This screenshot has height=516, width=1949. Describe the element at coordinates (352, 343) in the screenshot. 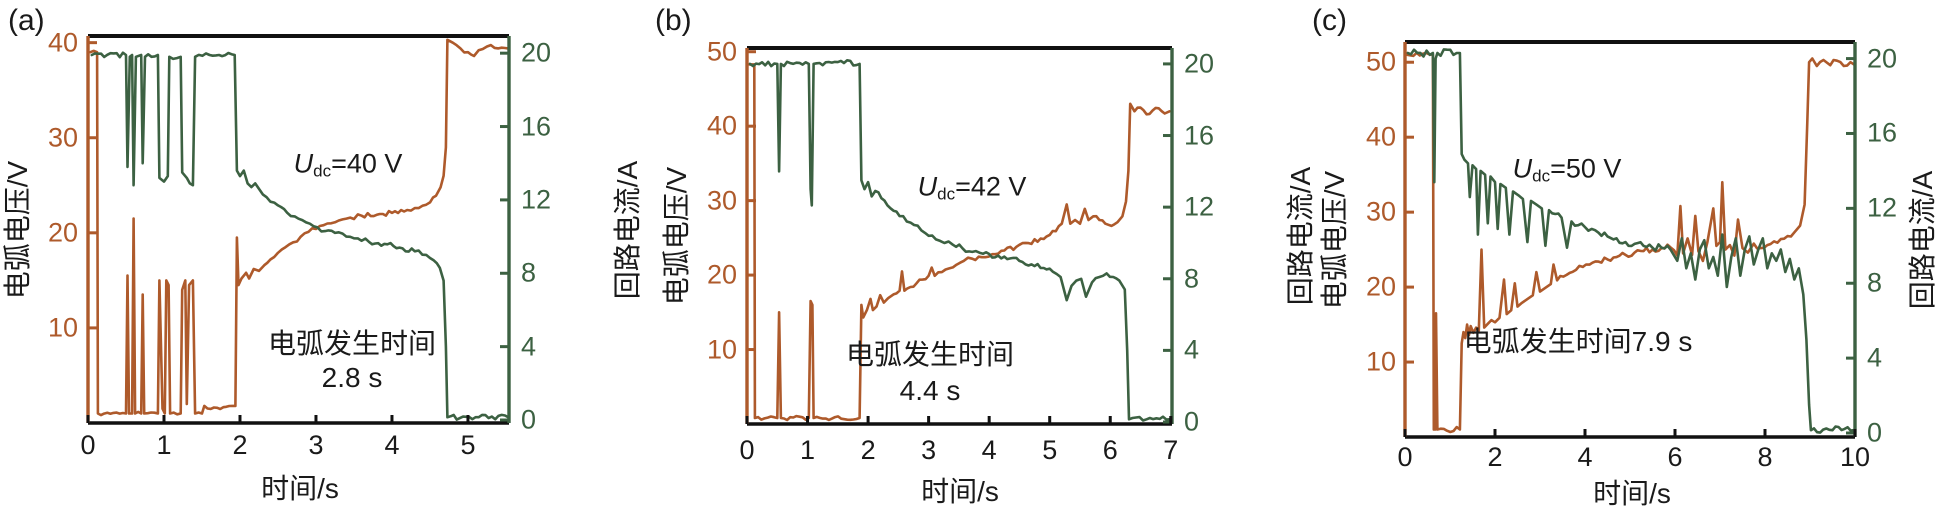

I see `panel-a-arc-time-line1: 电弧发生时间` at that location.